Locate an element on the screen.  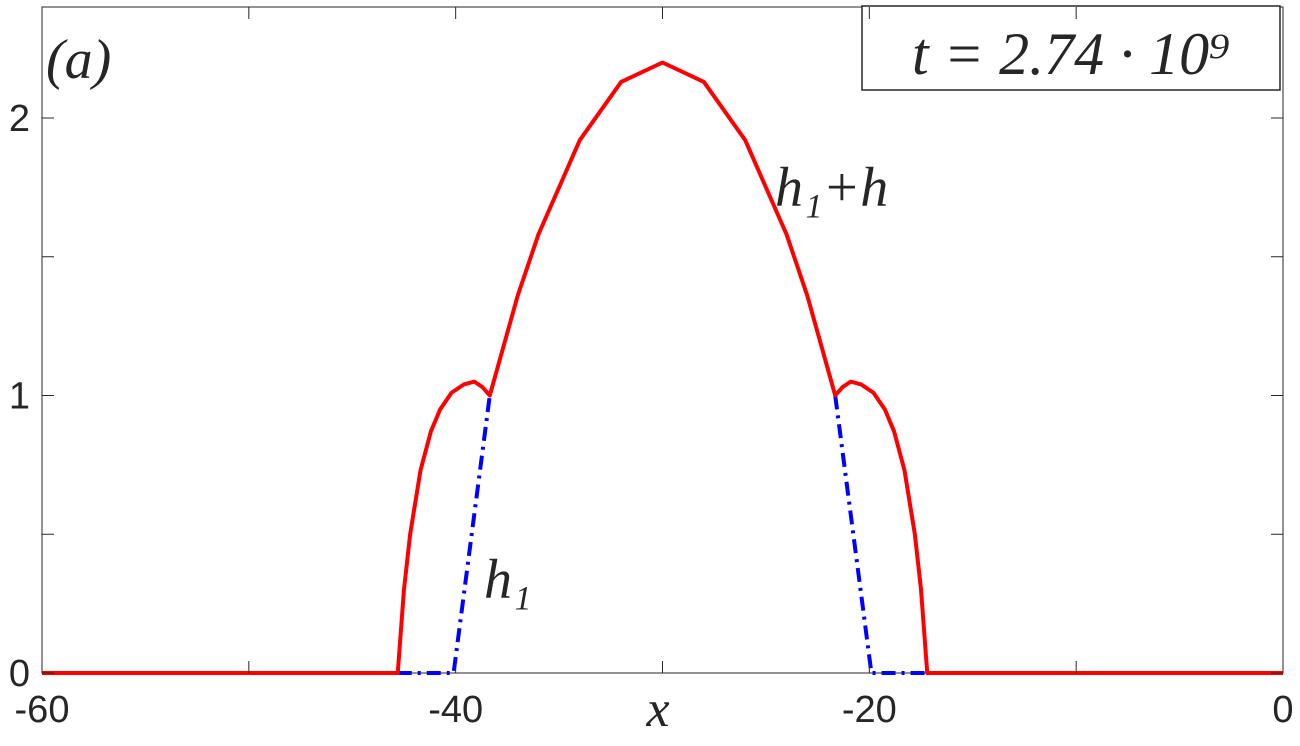
curve-label: h₁+h is located at coordinates (831, 188).